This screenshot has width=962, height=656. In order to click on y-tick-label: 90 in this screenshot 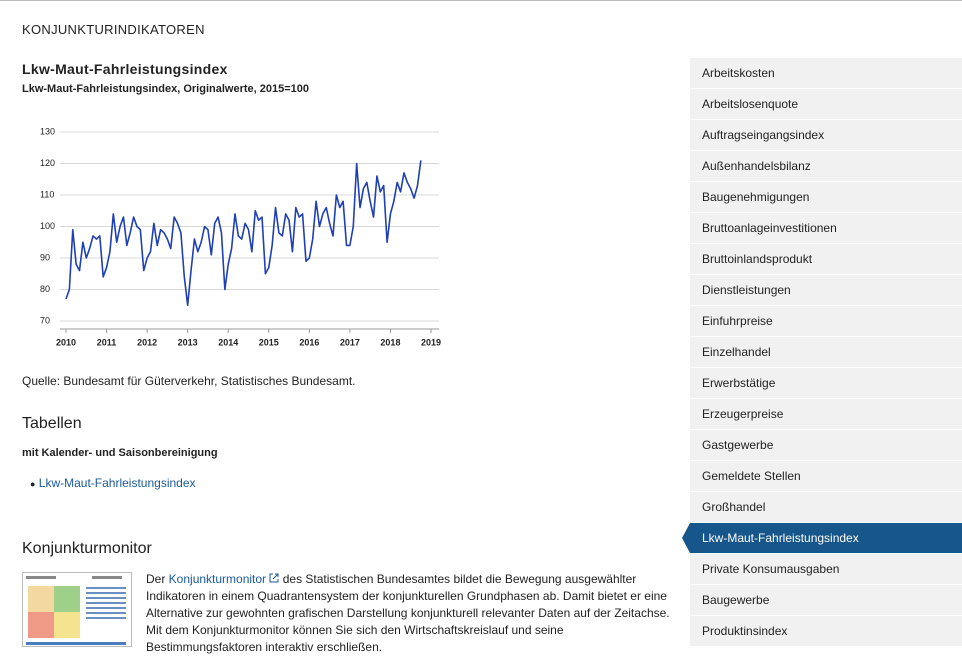, I will do `click(45, 257)`.